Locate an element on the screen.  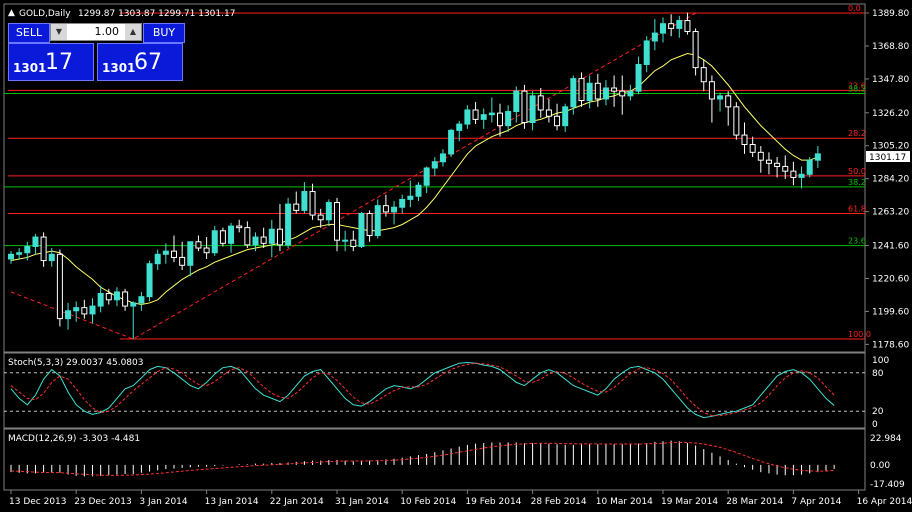
stoch-panel-frame is located at coordinates (434, 390).